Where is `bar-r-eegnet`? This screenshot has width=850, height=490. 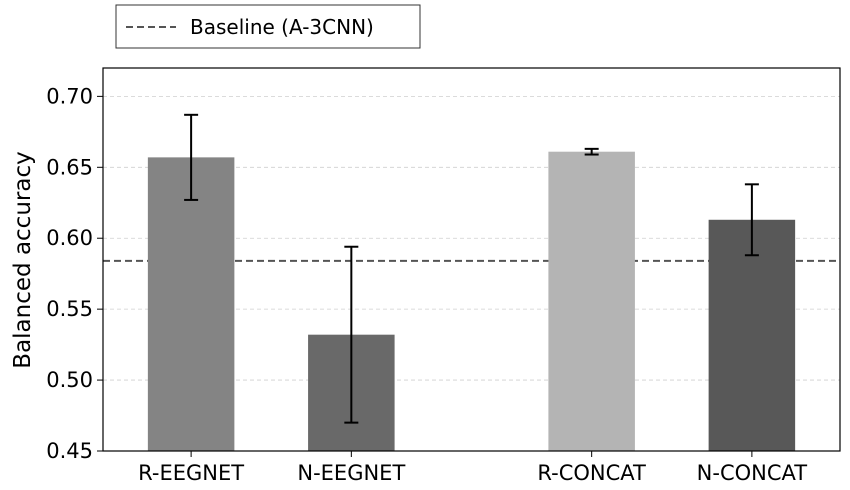 bar-r-eegnet is located at coordinates (191, 304).